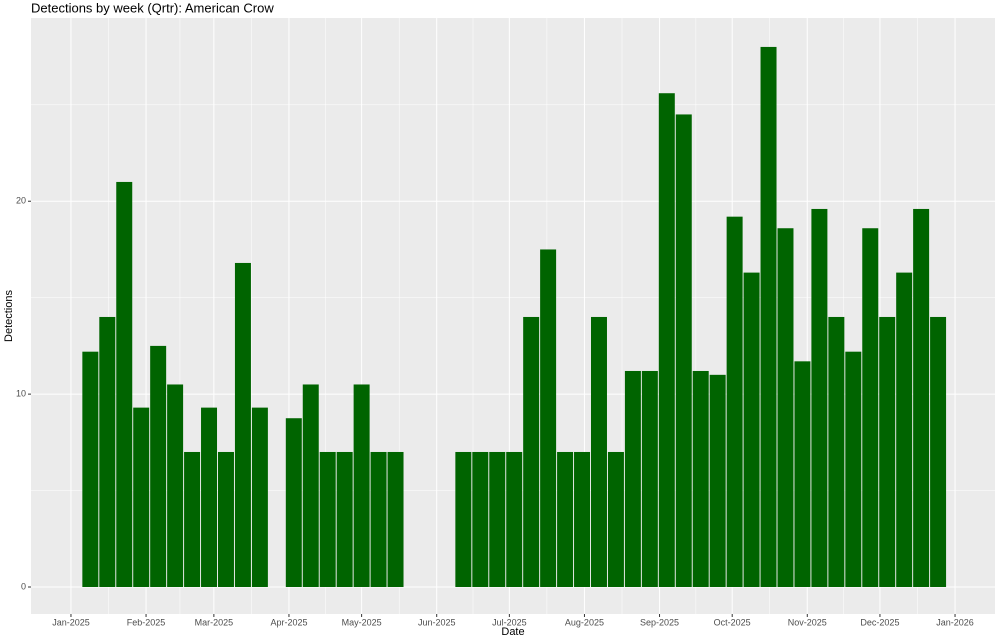  Describe the element at coordinates (659, 622) in the screenshot. I see `x-tick-label: Sep-2025` at that location.